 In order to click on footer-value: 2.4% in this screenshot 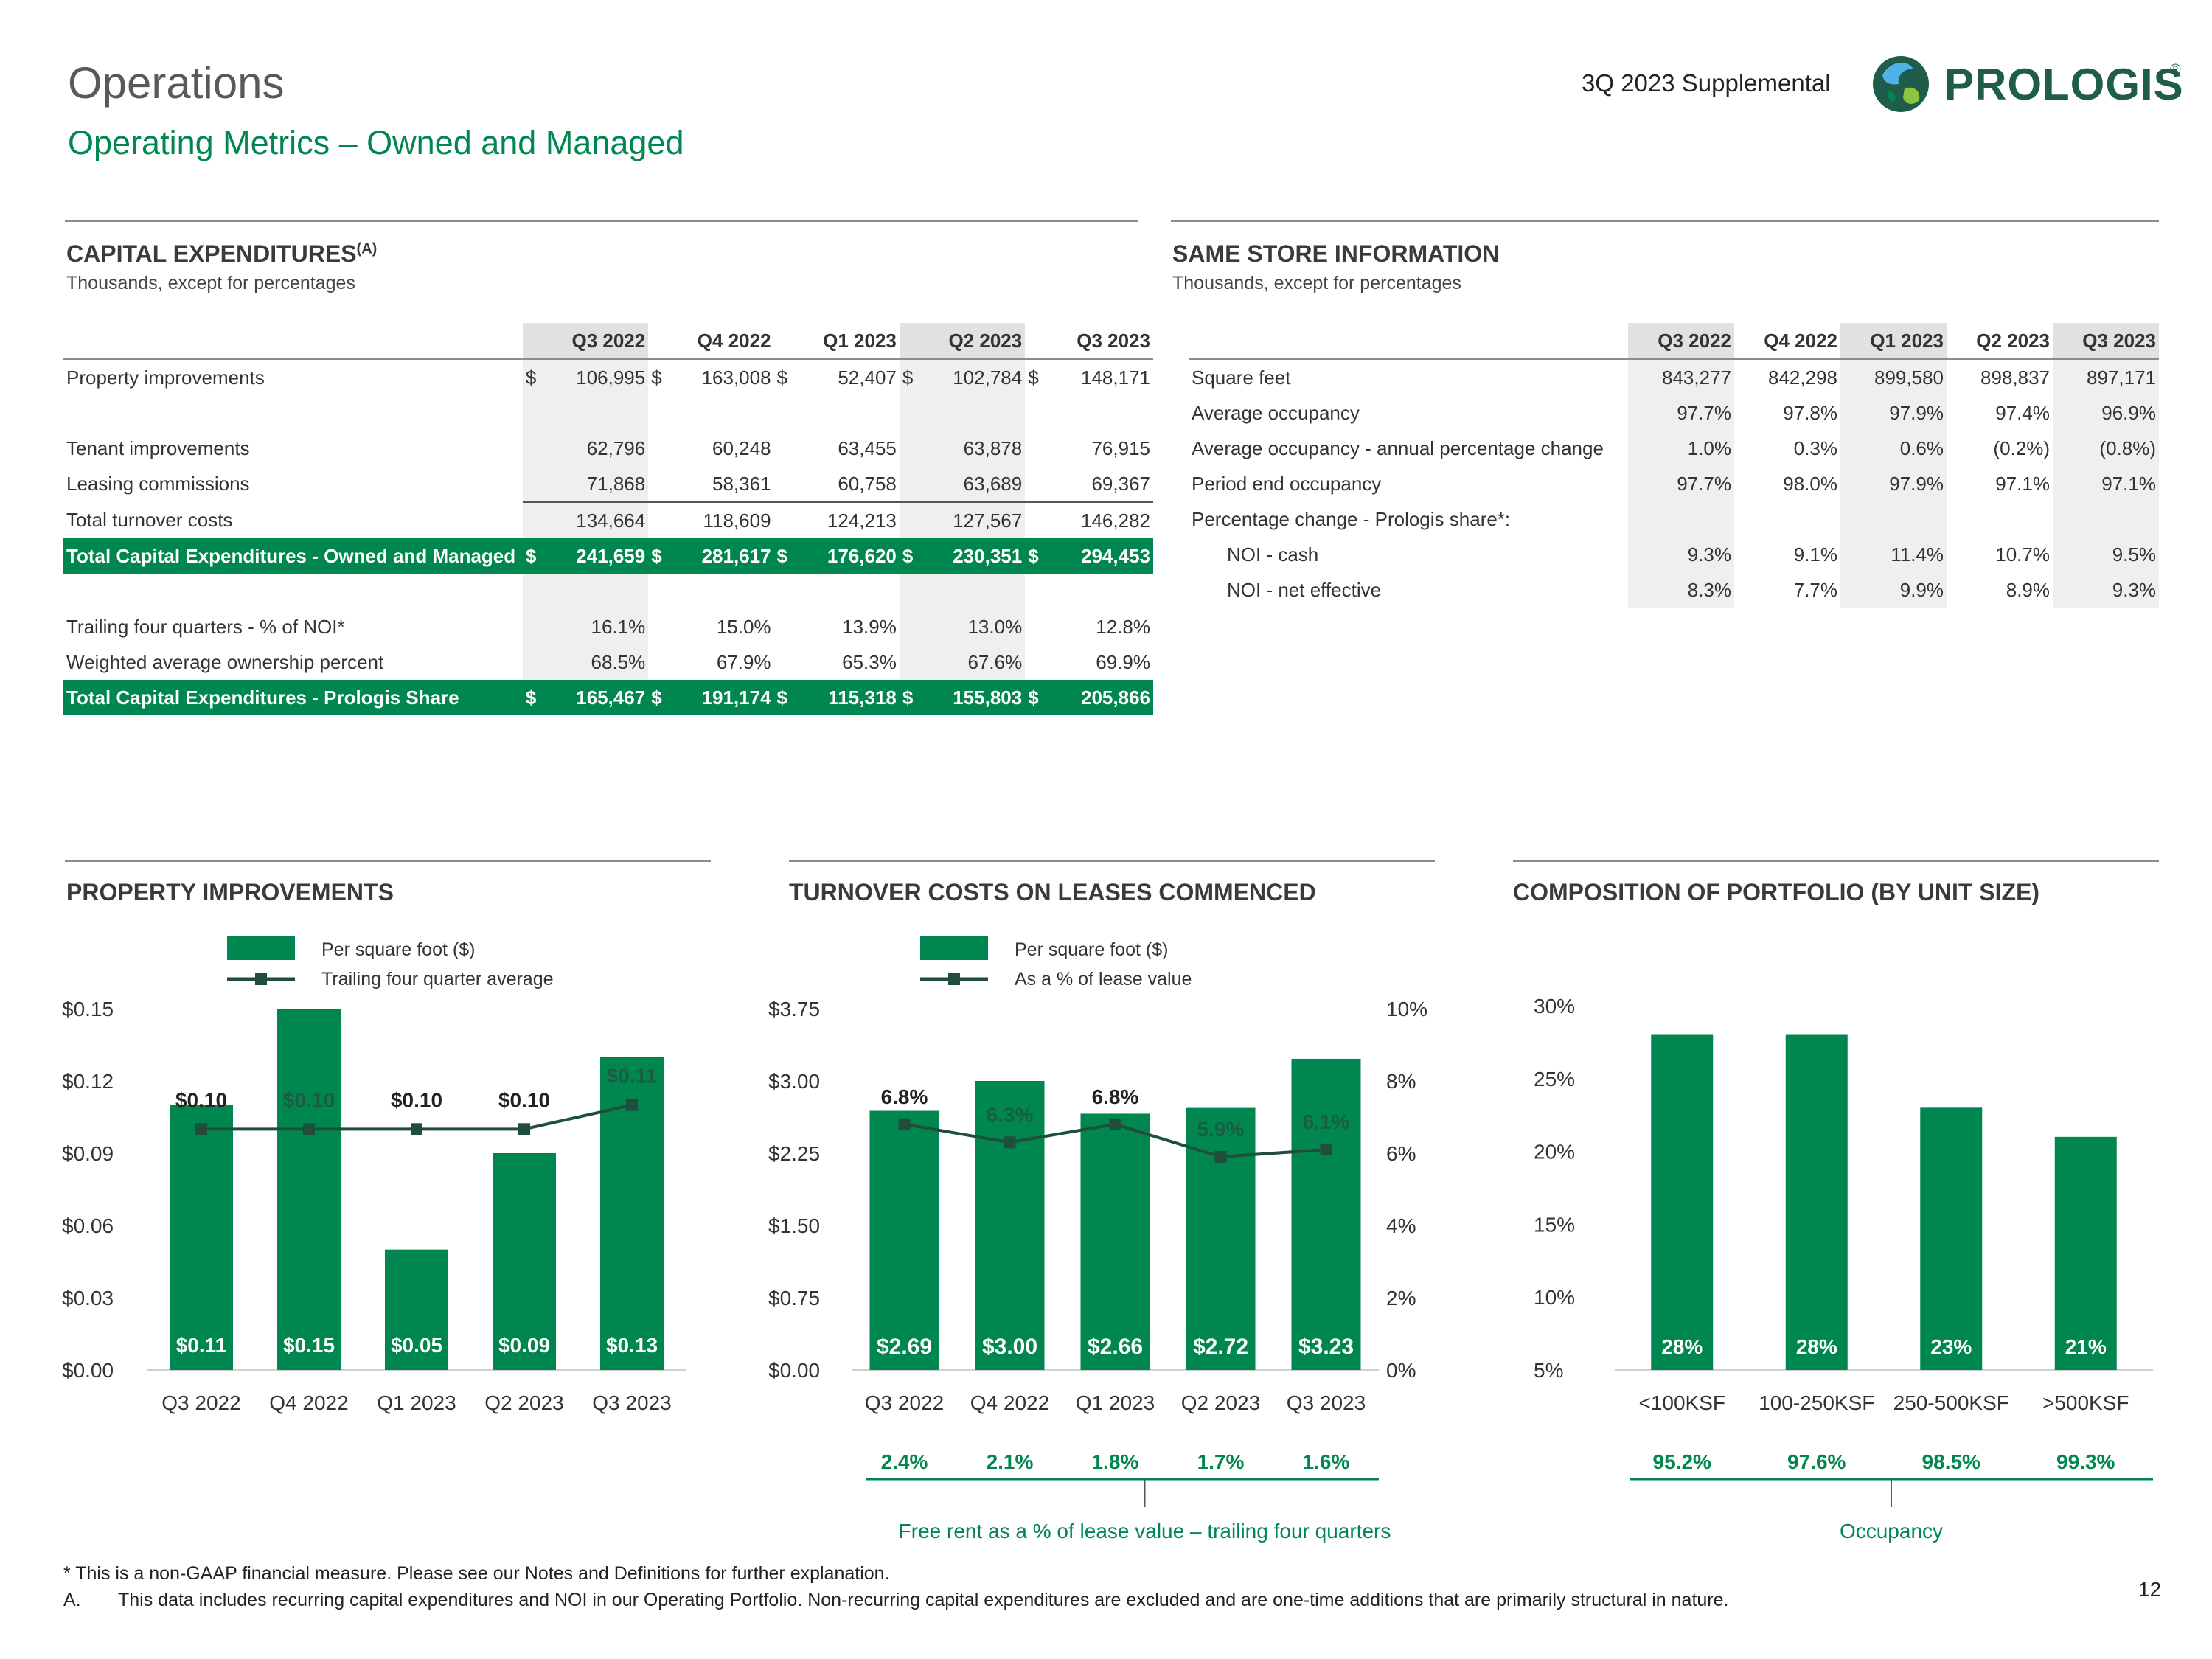, I will do `click(904, 1461)`.